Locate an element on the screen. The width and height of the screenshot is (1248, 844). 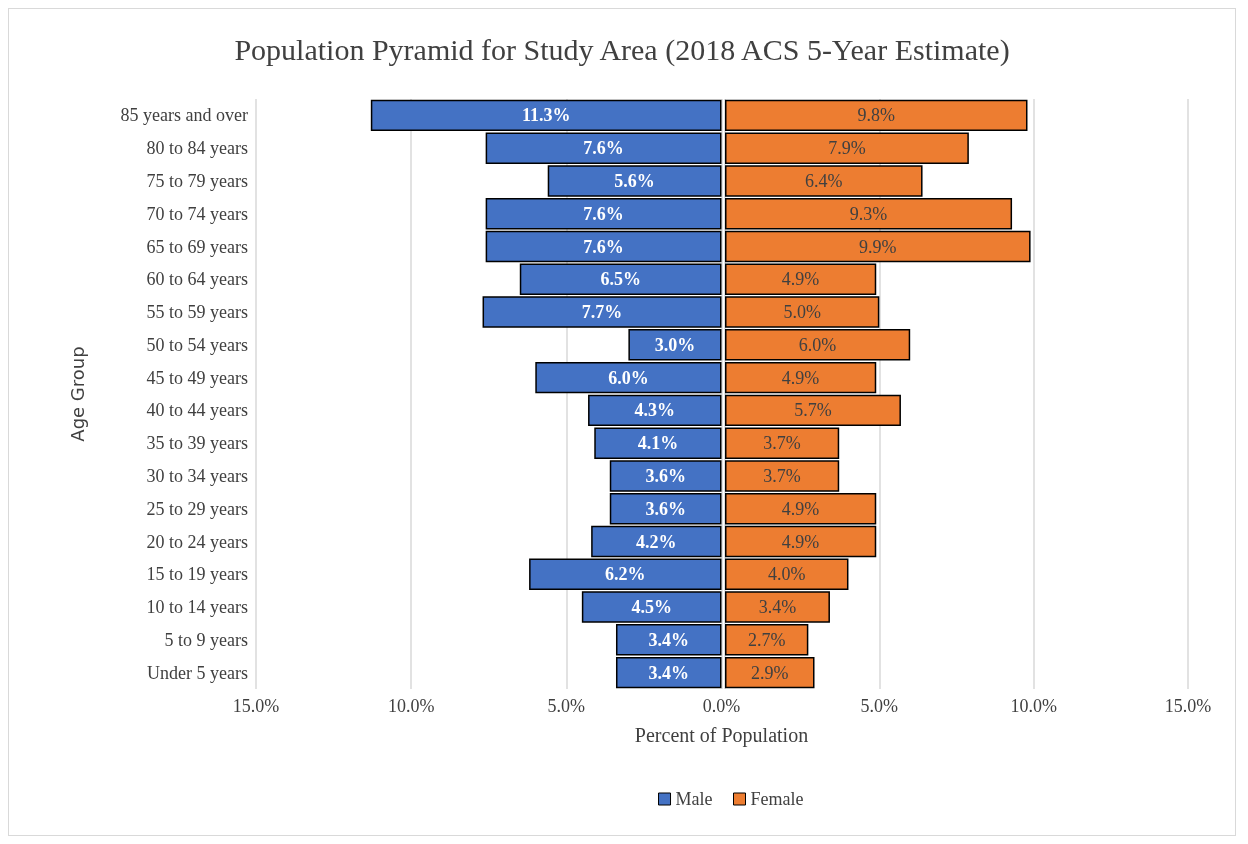
data-label: 11.3% is located at coordinates (546, 115).